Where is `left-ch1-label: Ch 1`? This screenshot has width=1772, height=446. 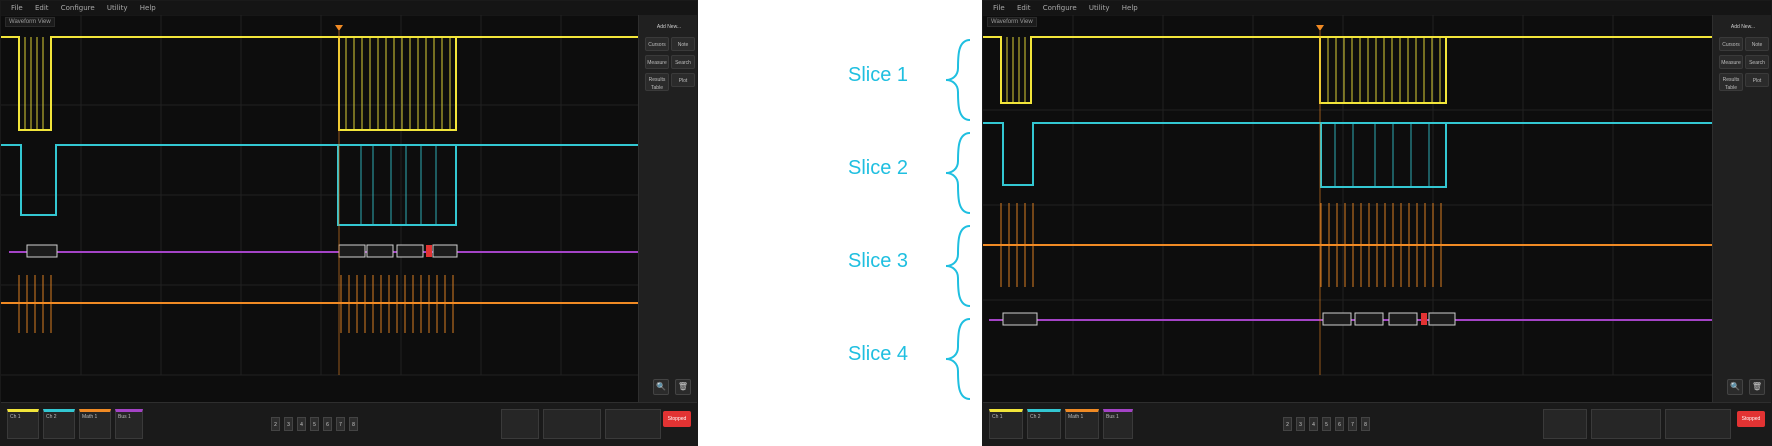
left-ch1-label: Ch 1 is located at coordinates (15, 417).